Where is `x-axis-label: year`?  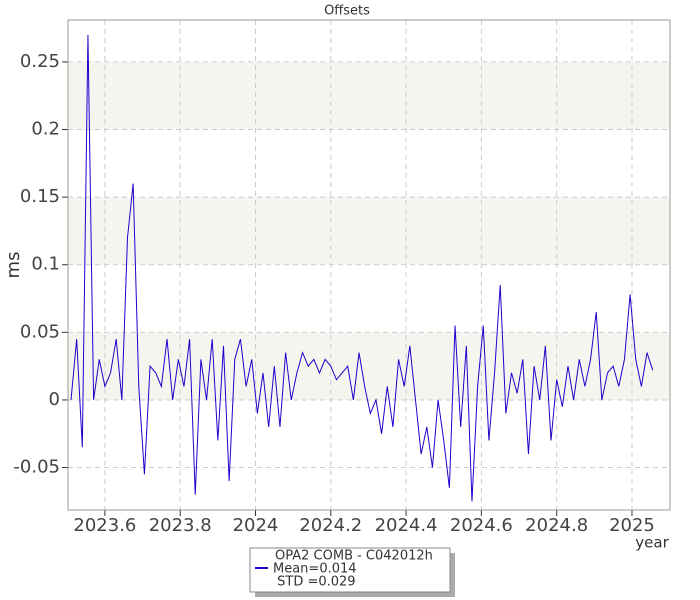
x-axis-label: year is located at coordinates (652, 543).